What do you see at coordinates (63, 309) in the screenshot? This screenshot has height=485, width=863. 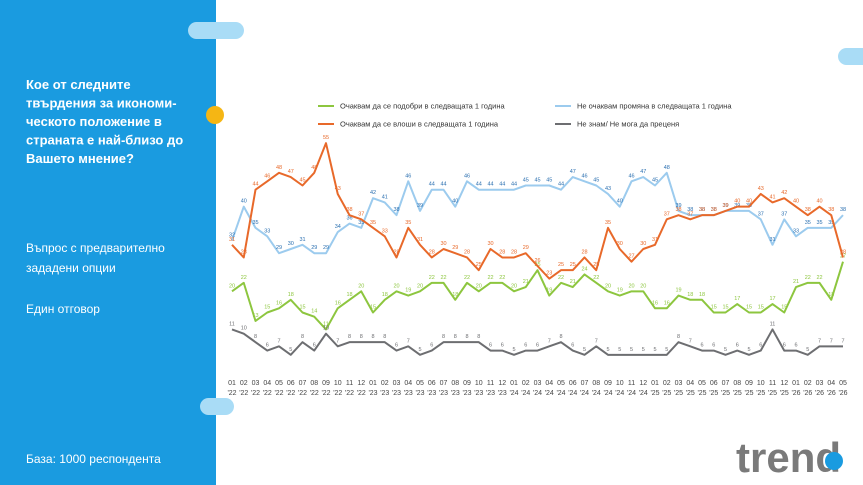 I see `note: Един отговор` at bounding box center [63, 309].